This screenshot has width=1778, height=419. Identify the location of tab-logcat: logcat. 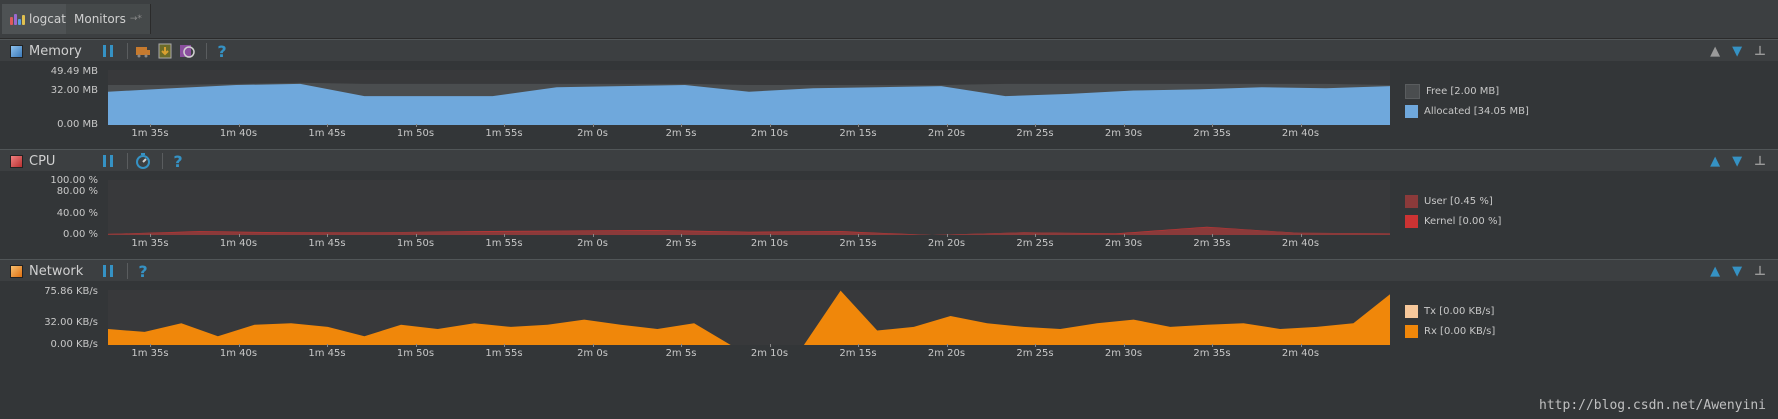
(38, 19).